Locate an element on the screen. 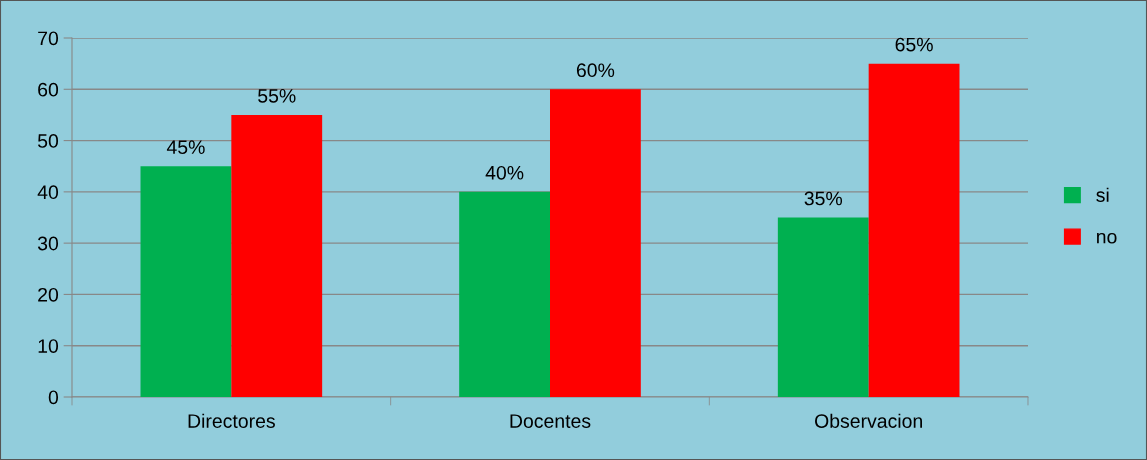 The image size is (1147, 460). data-label: 40% is located at coordinates (504, 172).